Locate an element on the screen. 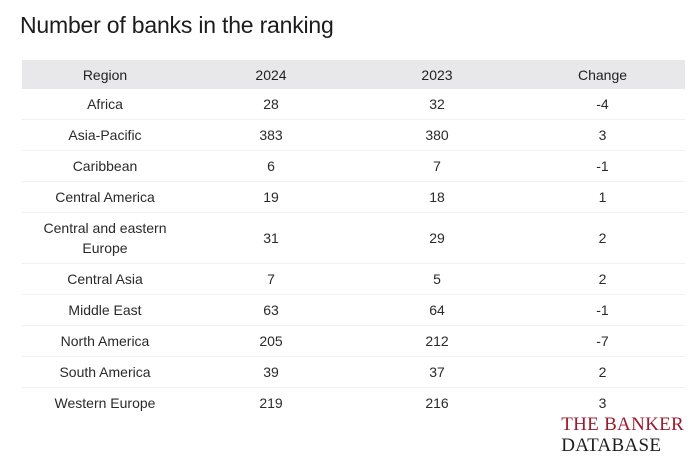 This screenshot has height=466, width=700. table-row: Caribbean 6 7 -1 is located at coordinates (353, 166).